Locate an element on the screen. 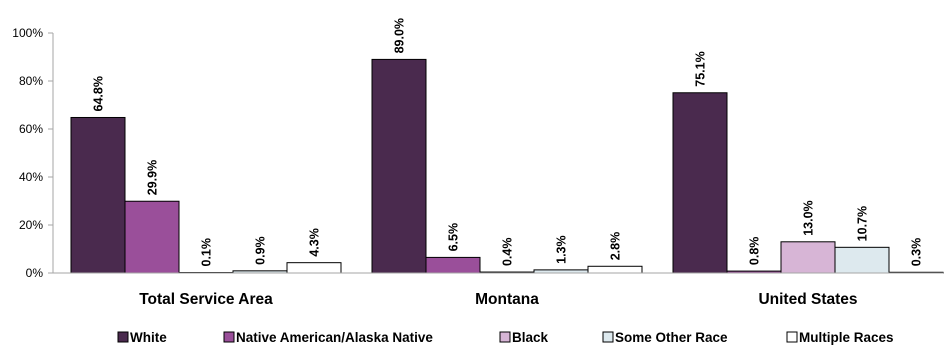  y-tick-label: 20% is located at coordinates (31, 225).